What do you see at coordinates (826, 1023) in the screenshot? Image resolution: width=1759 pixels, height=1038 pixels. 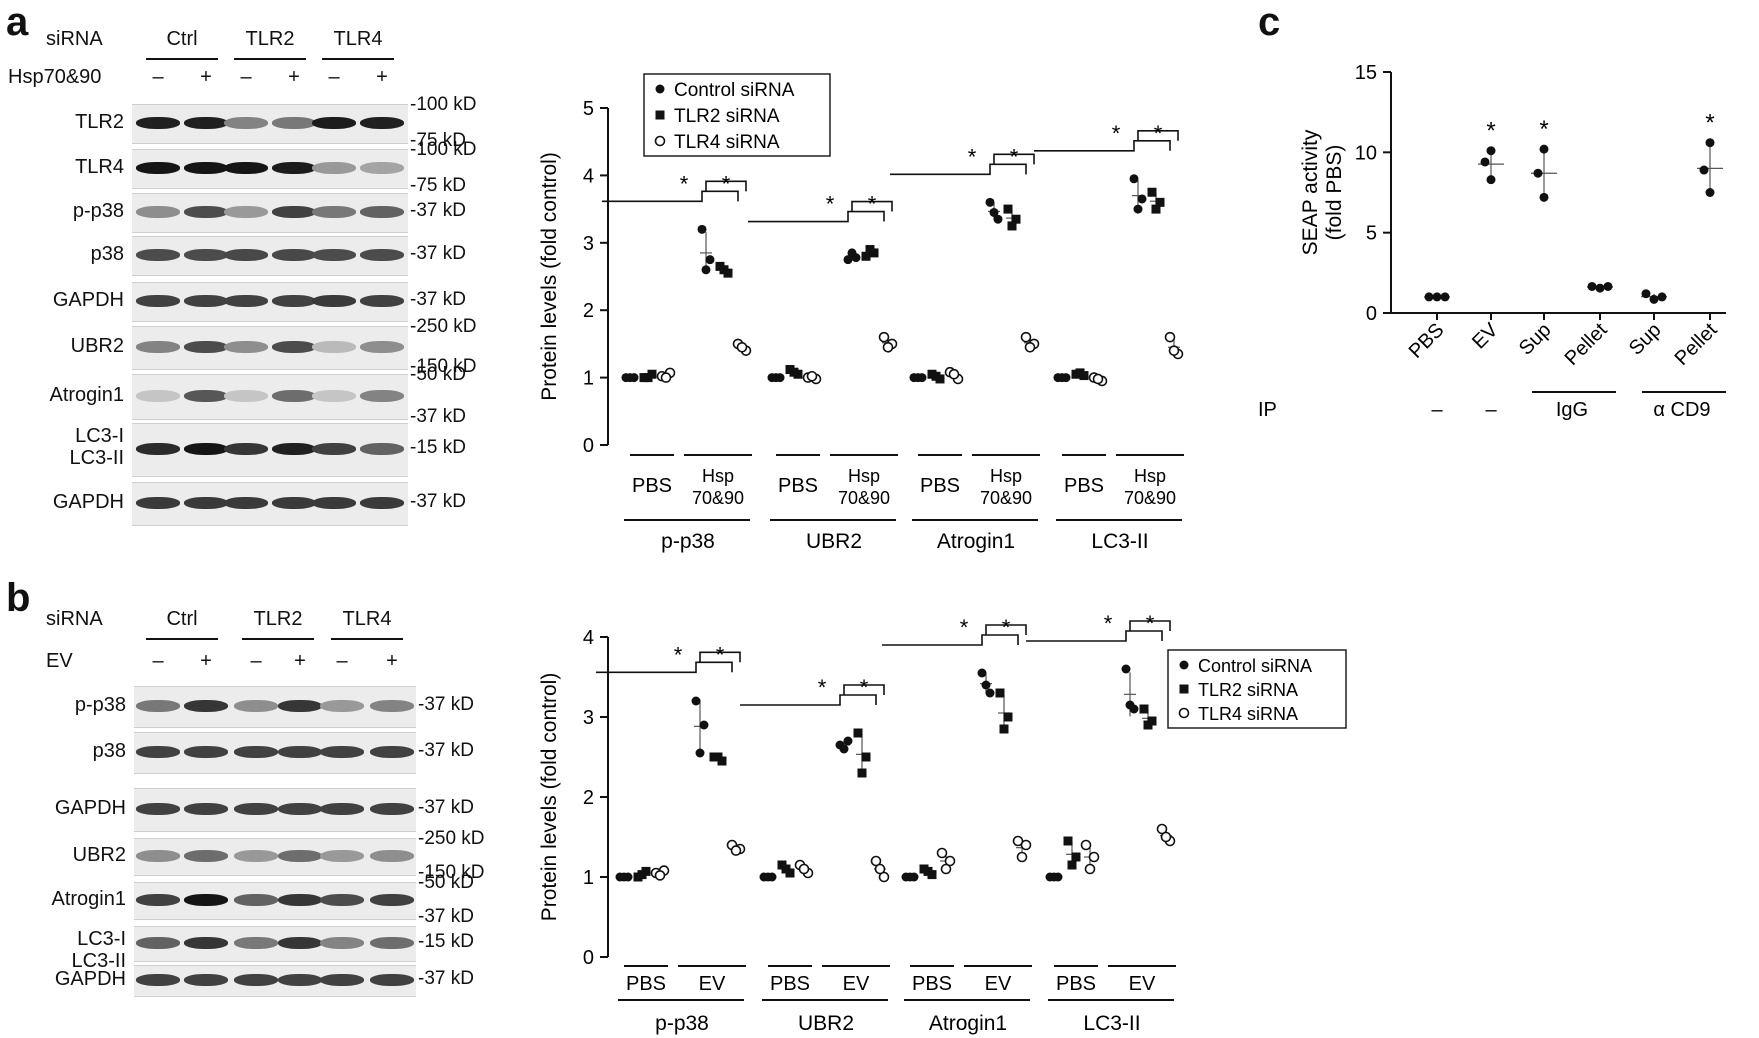 I see `group-label: UBR2` at bounding box center [826, 1023].